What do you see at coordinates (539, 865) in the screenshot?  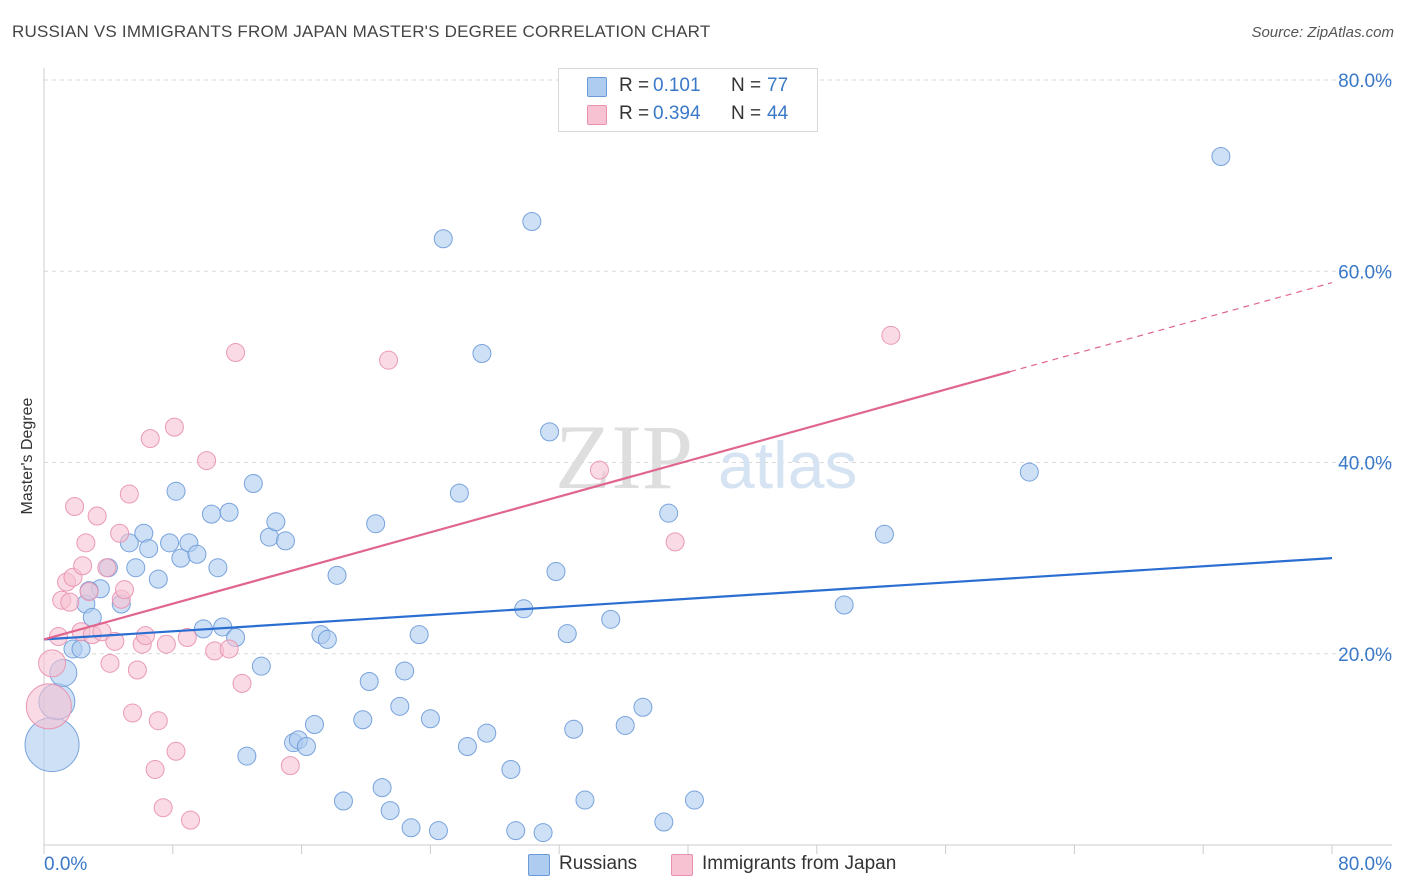 I see `legend-swatch-russians` at bounding box center [539, 865].